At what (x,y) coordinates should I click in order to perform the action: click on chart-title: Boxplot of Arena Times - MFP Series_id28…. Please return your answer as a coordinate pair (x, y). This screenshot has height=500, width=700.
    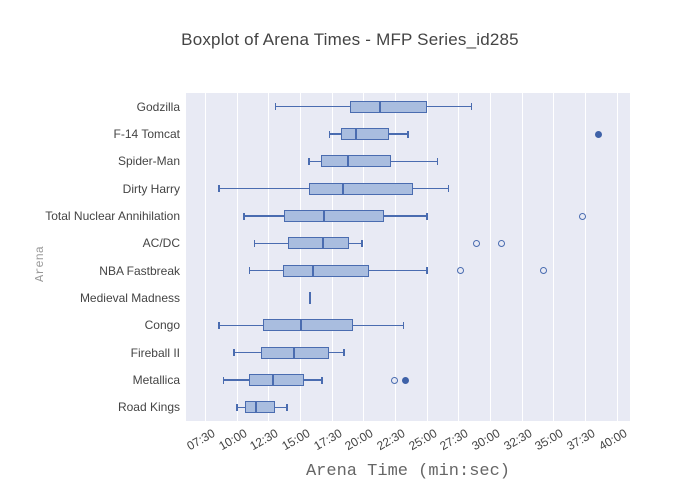
    Looking at the image, I should click on (350, 39).